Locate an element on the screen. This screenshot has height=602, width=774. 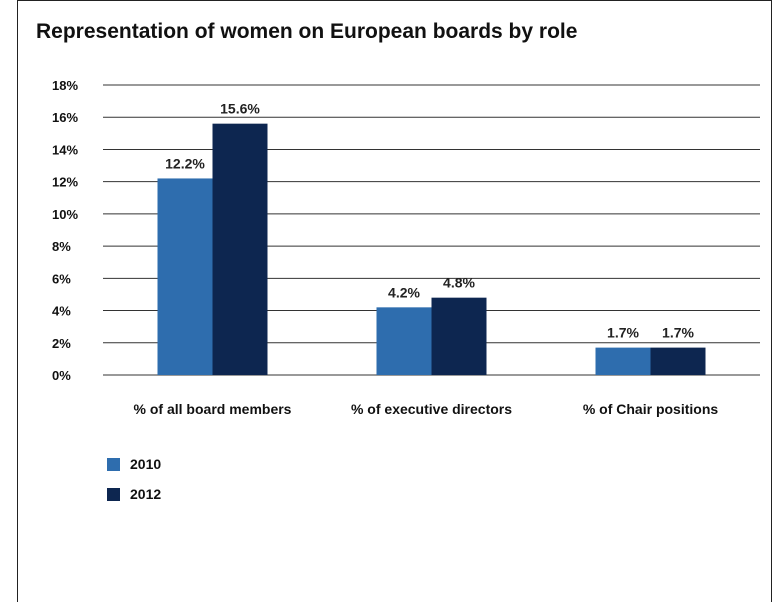
y-tick-label: 18% is located at coordinates (65, 85).